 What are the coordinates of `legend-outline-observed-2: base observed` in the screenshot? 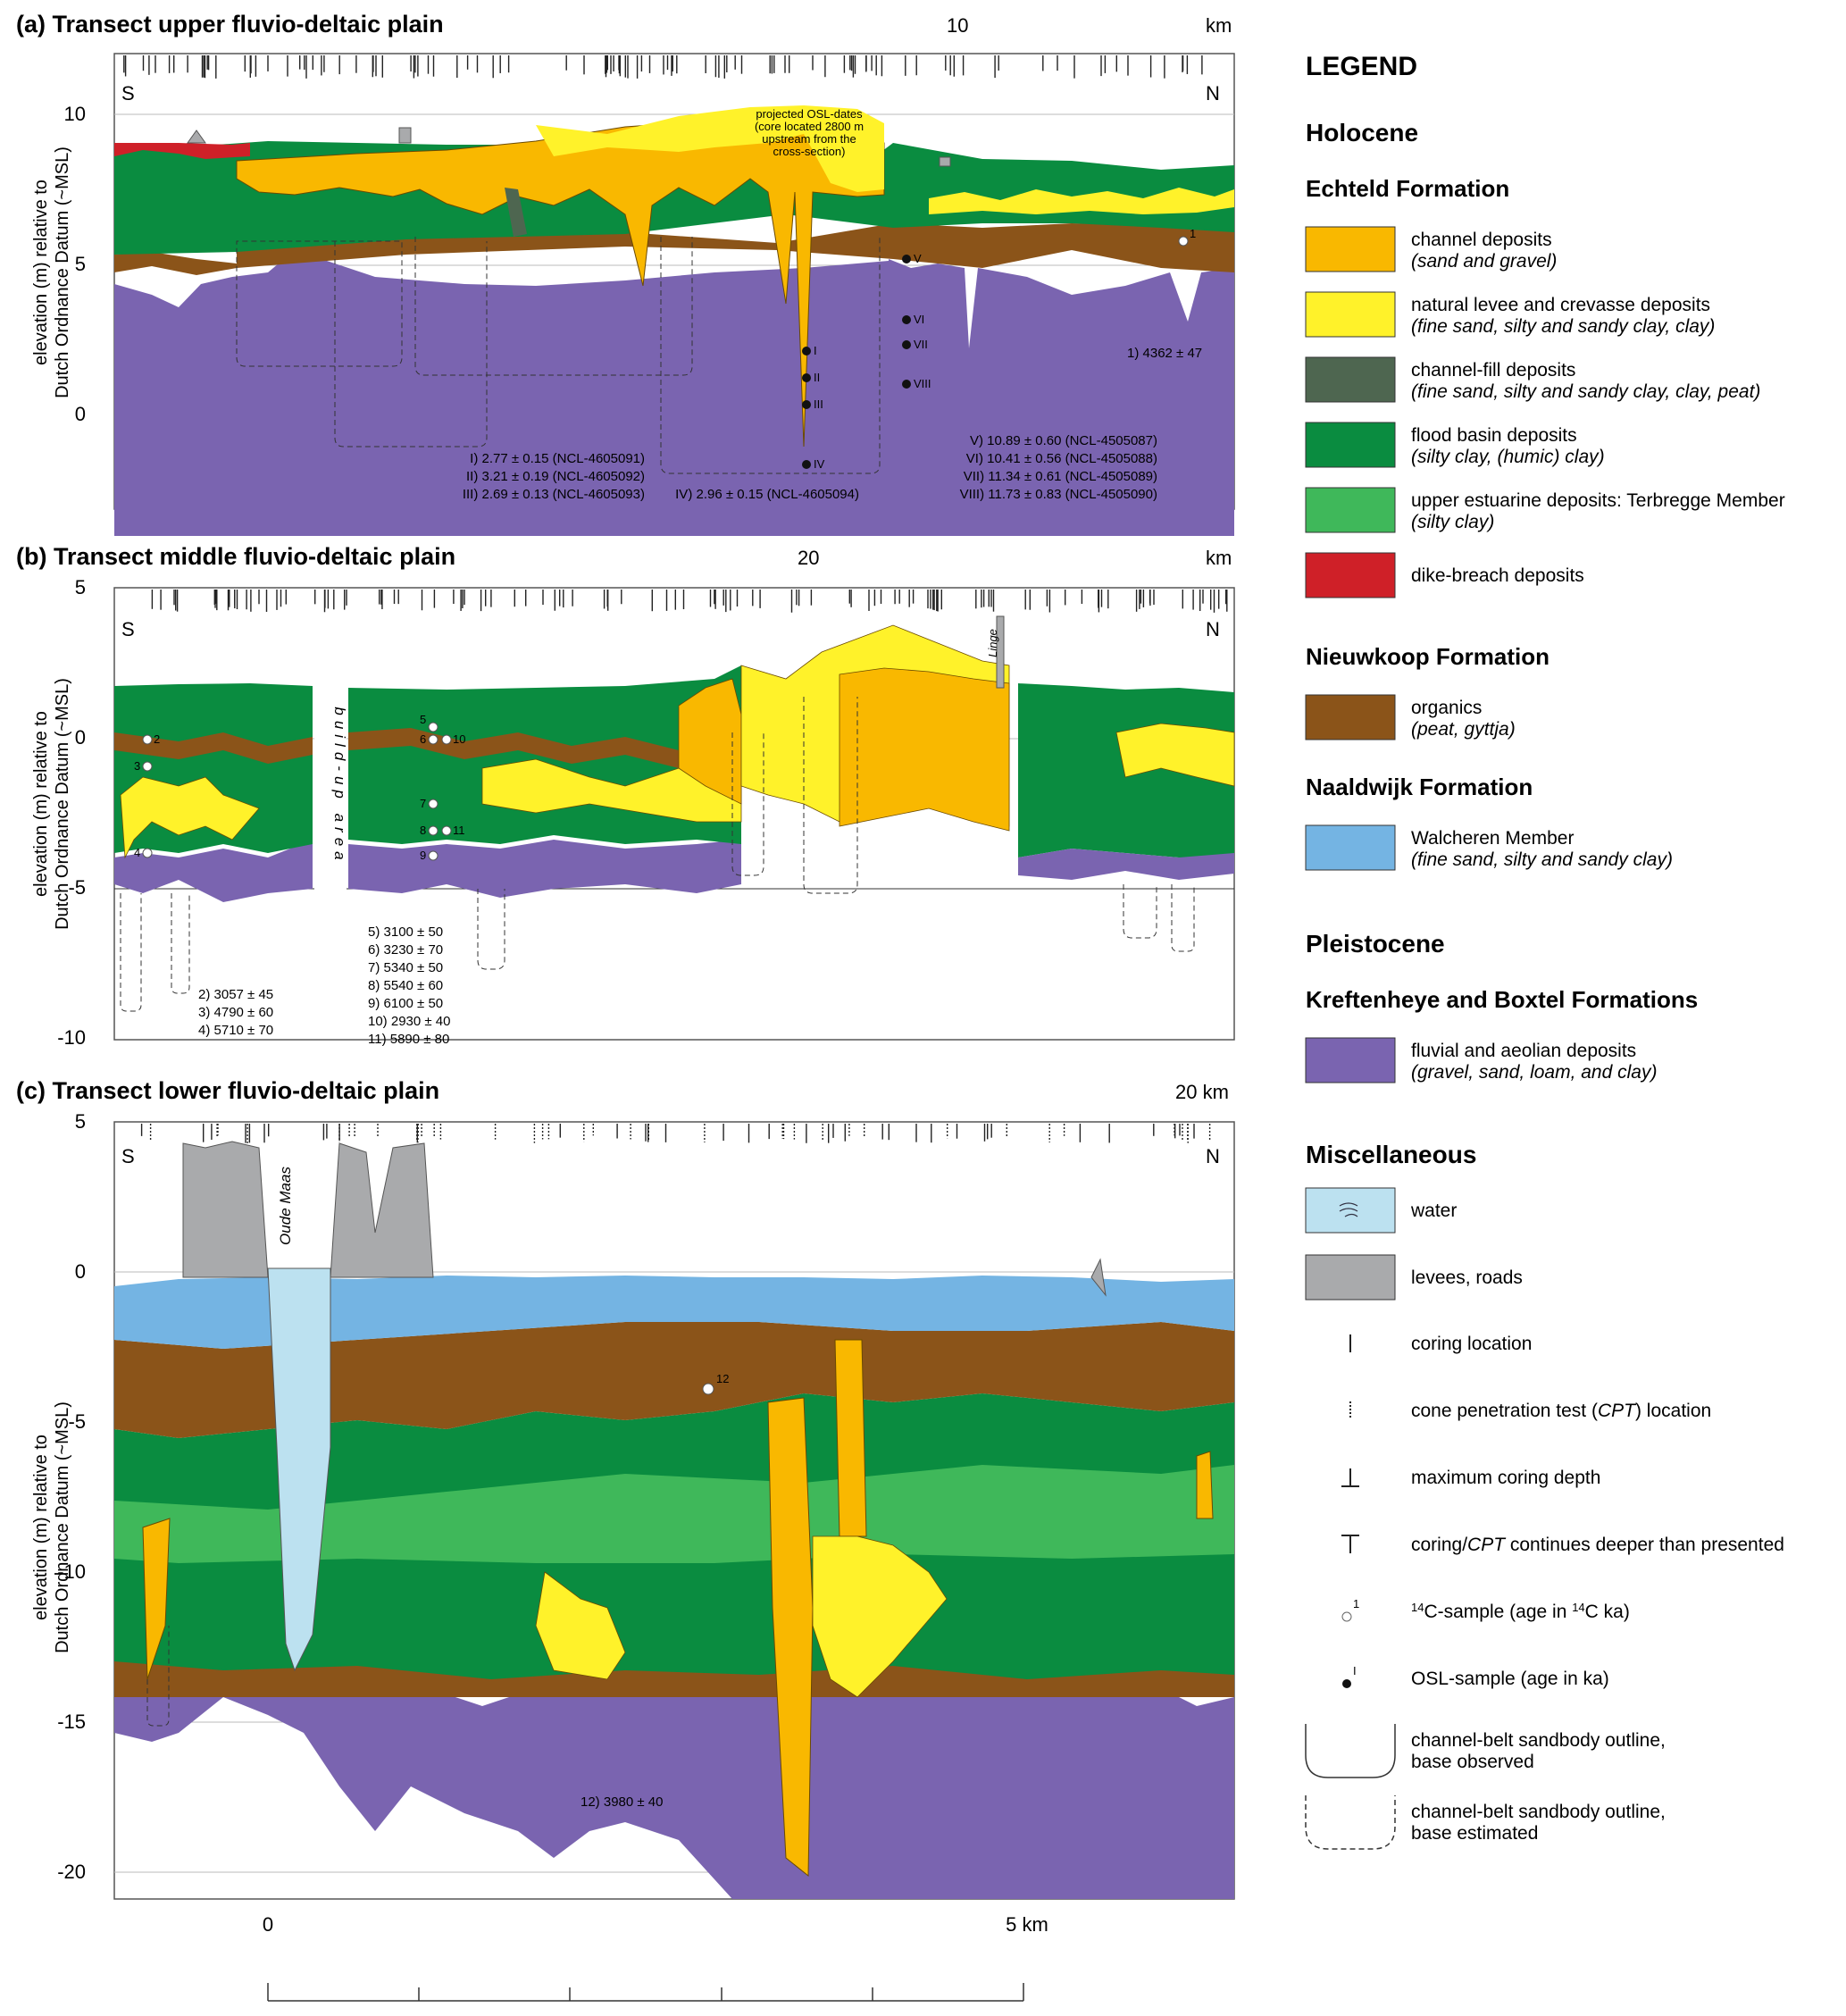 It's located at (1473, 1762).